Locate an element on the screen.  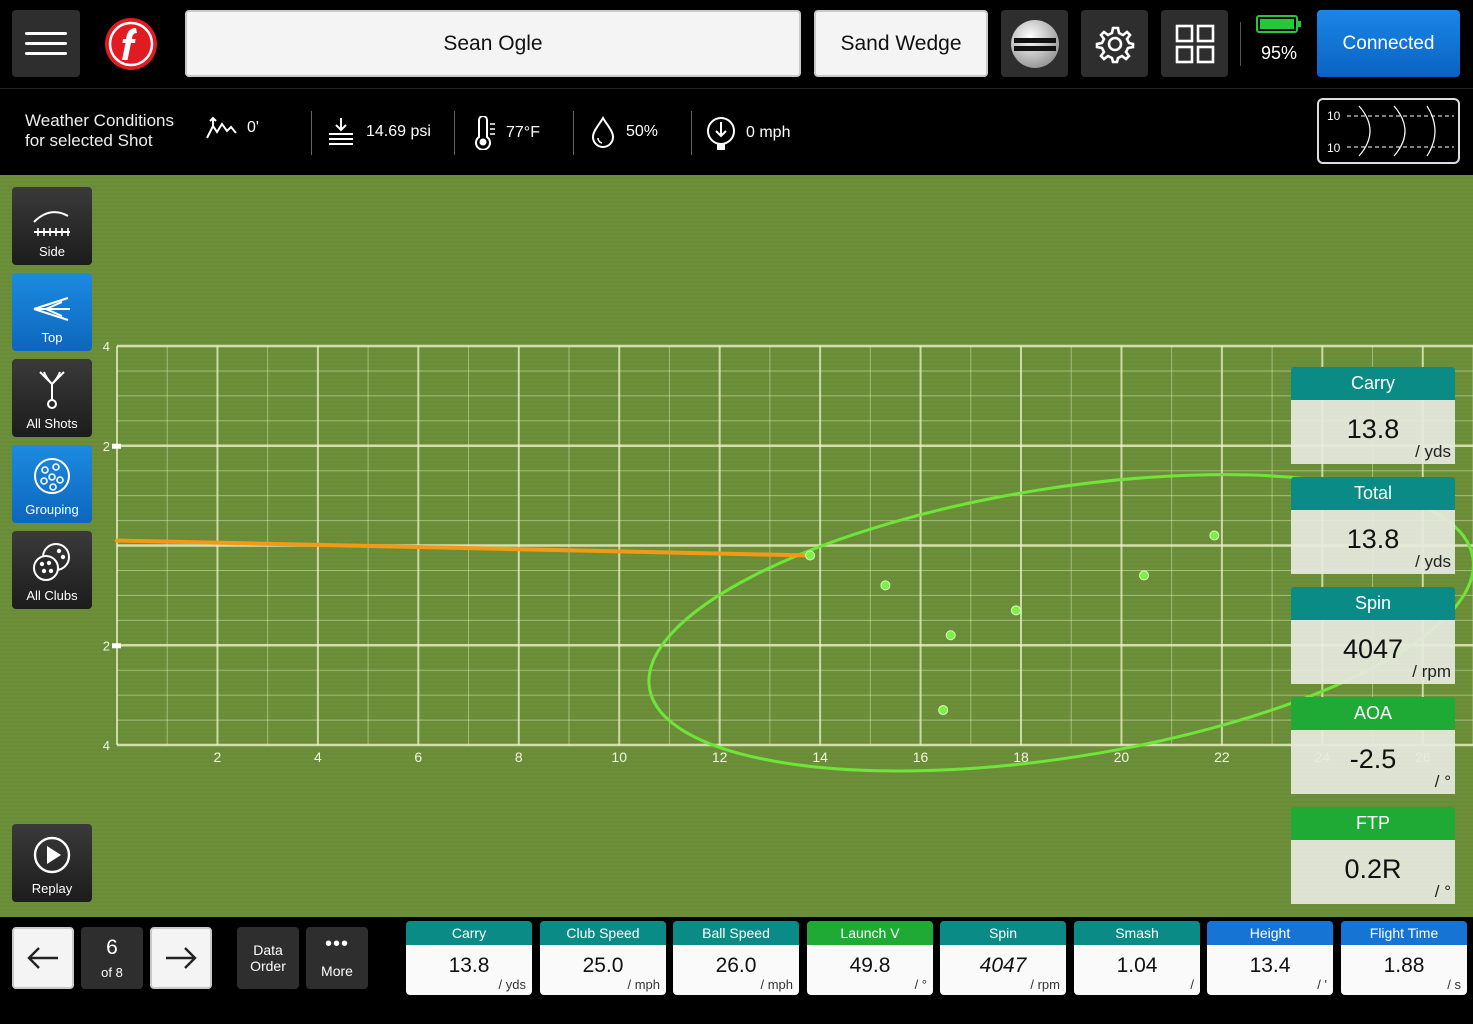
mini-map-bottom-label: 10 is located at coordinates (1334, 148).